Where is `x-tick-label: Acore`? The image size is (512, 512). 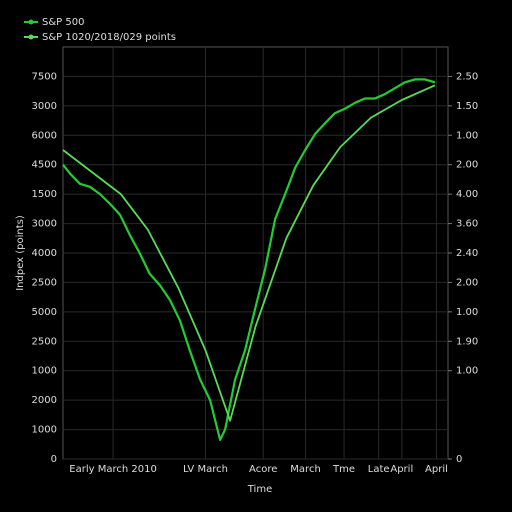 x-tick-label: Acore is located at coordinates (263, 469).